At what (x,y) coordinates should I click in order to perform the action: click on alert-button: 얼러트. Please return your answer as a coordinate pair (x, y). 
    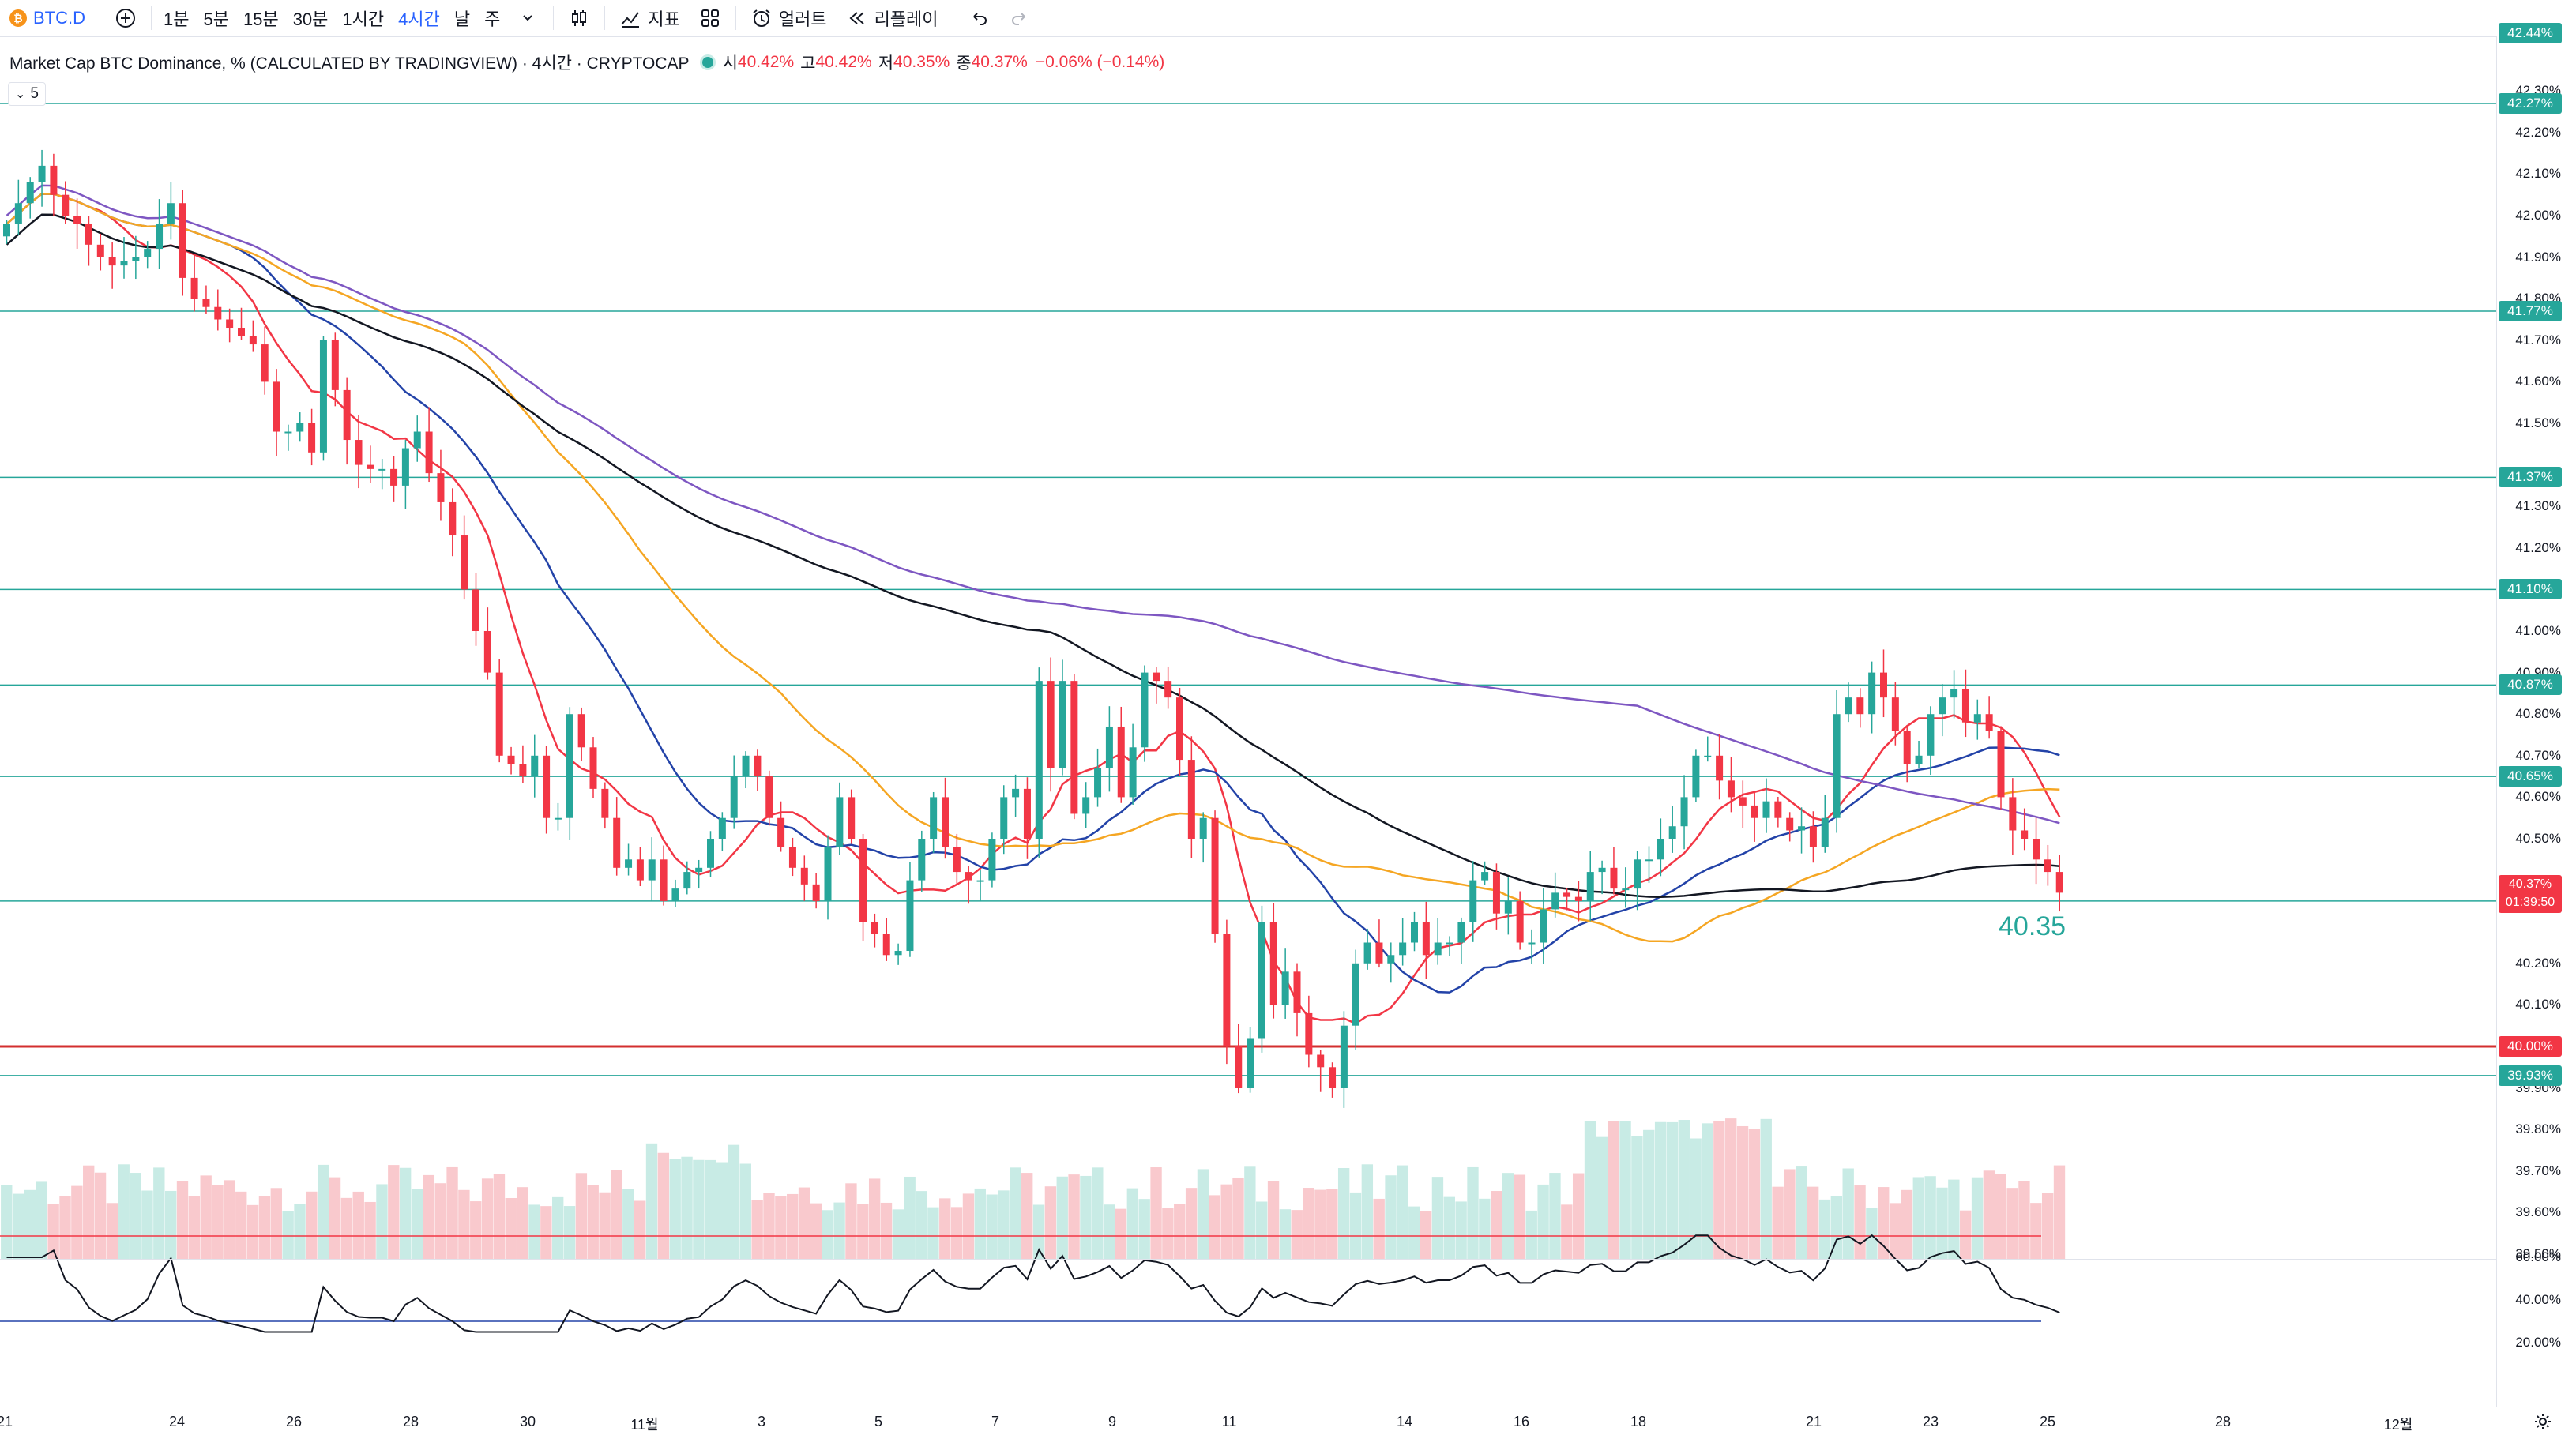
    Looking at the image, I should click on (789, 18).